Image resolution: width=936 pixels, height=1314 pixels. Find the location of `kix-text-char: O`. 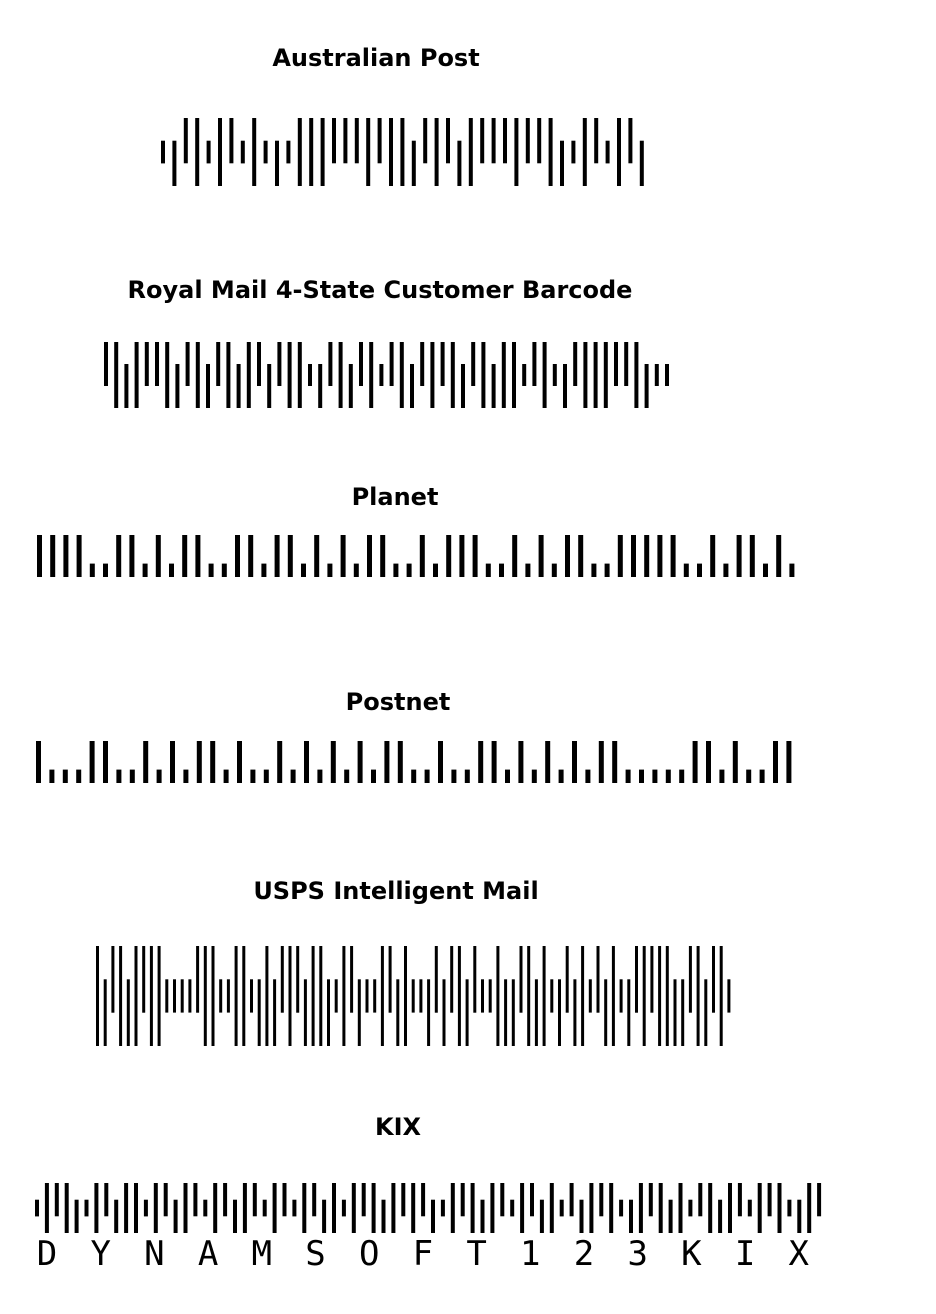

kix-text-char: O is located at coordinates (369, 1254).